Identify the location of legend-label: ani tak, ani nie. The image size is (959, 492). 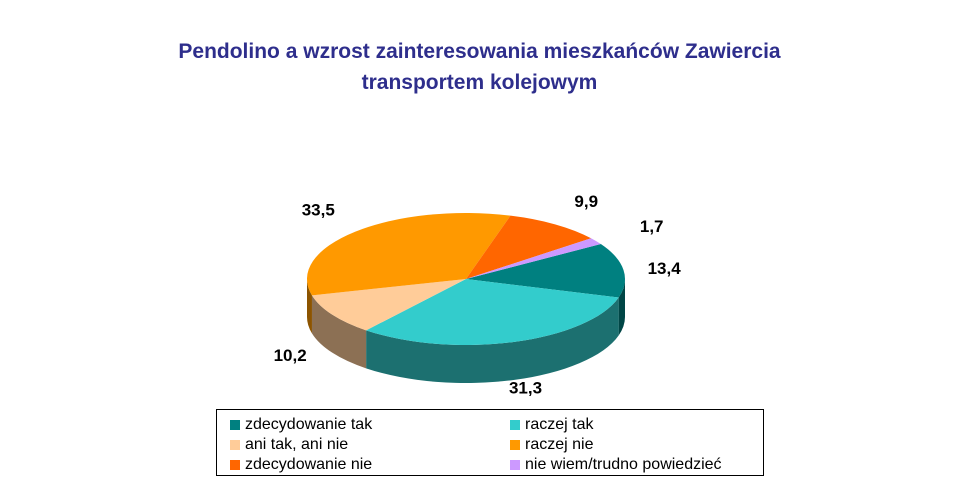
(297, 444).